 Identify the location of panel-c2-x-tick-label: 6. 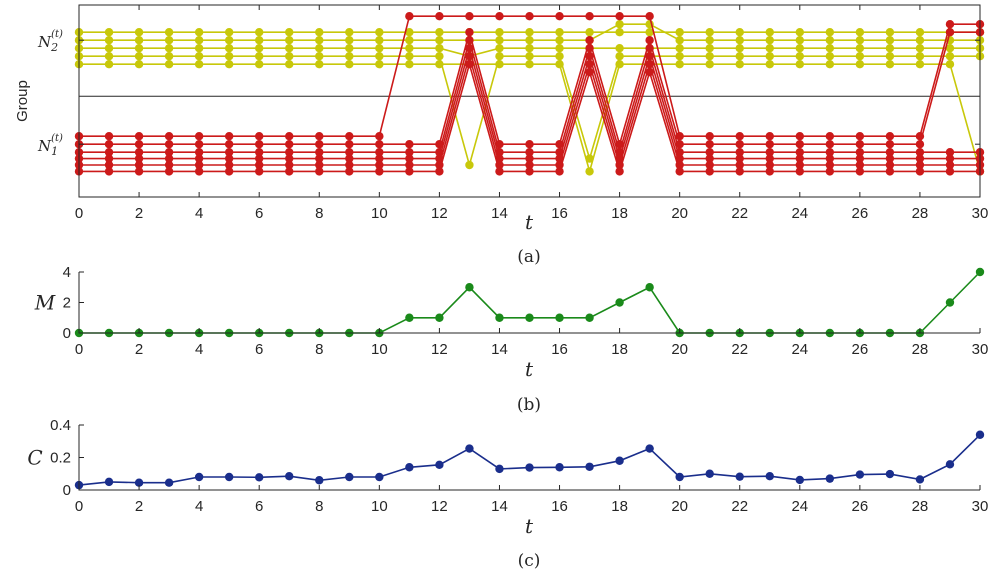
(259, 506).